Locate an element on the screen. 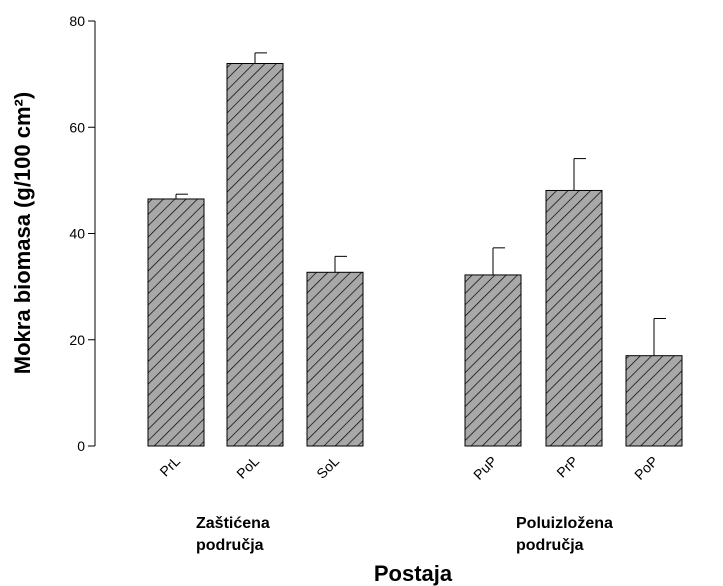  bar-PrL is located at coordinates (176, 322).